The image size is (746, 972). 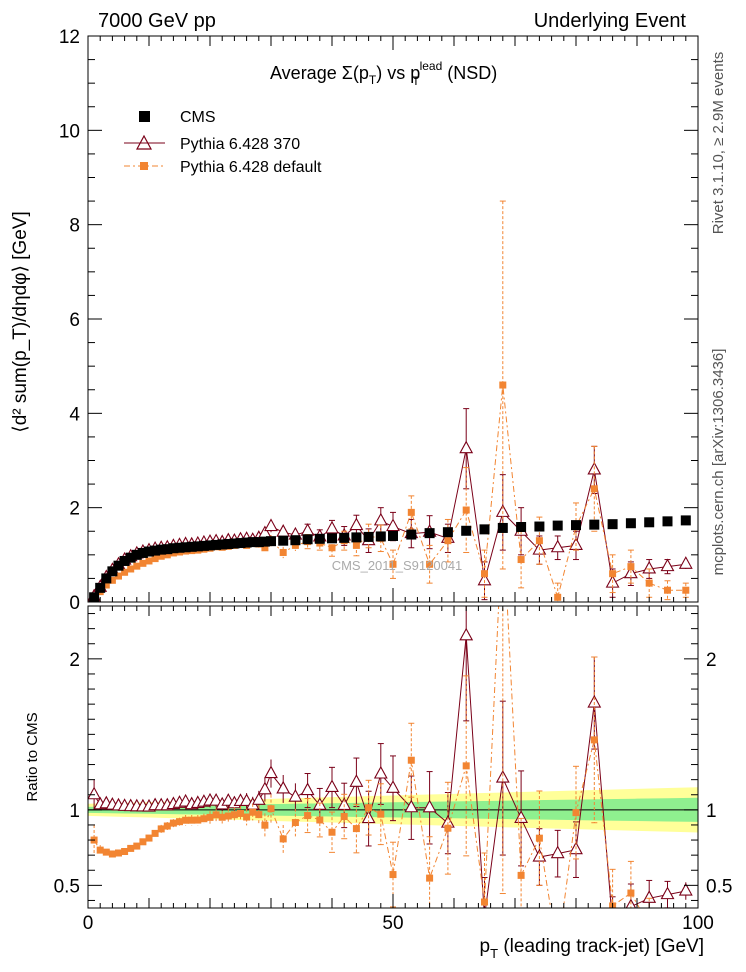 What do you see at coordinates (431, 66) in the screenshot?
I see `title-part-sup2: lead` at bounding box center [431, 66].